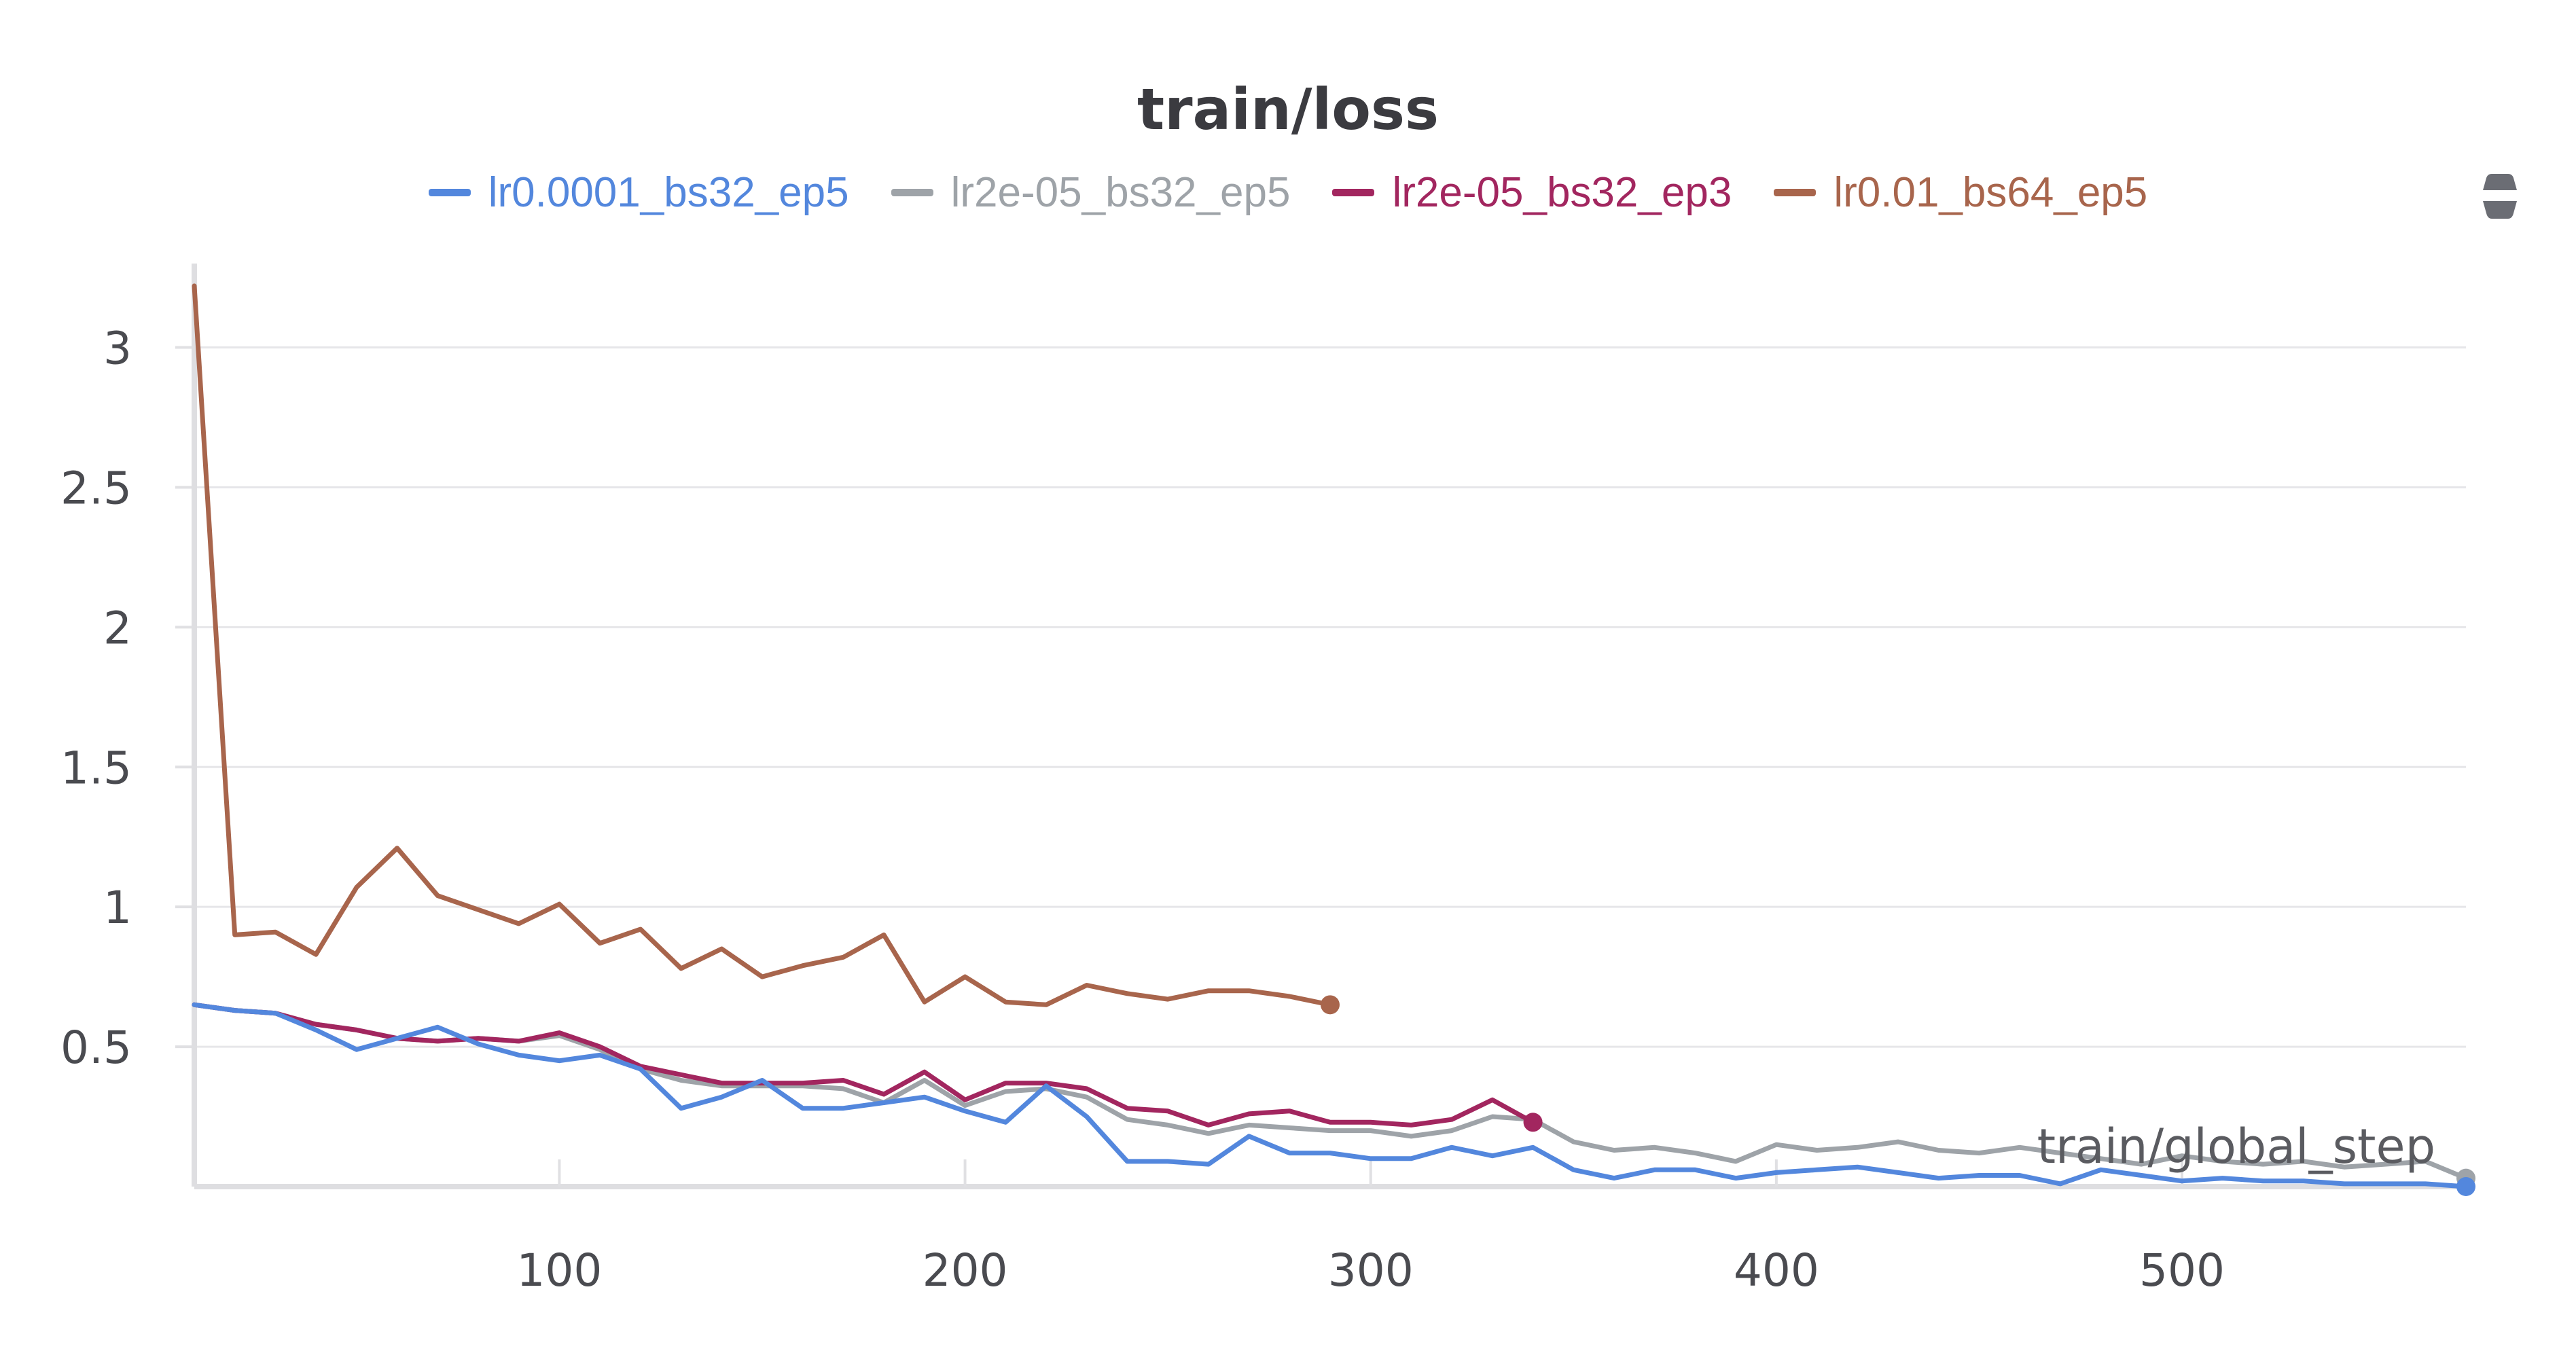 The height and width of the screenshot is (1353, 2576). I want to click on y-tick-label: 2.5, so click(96, 488).